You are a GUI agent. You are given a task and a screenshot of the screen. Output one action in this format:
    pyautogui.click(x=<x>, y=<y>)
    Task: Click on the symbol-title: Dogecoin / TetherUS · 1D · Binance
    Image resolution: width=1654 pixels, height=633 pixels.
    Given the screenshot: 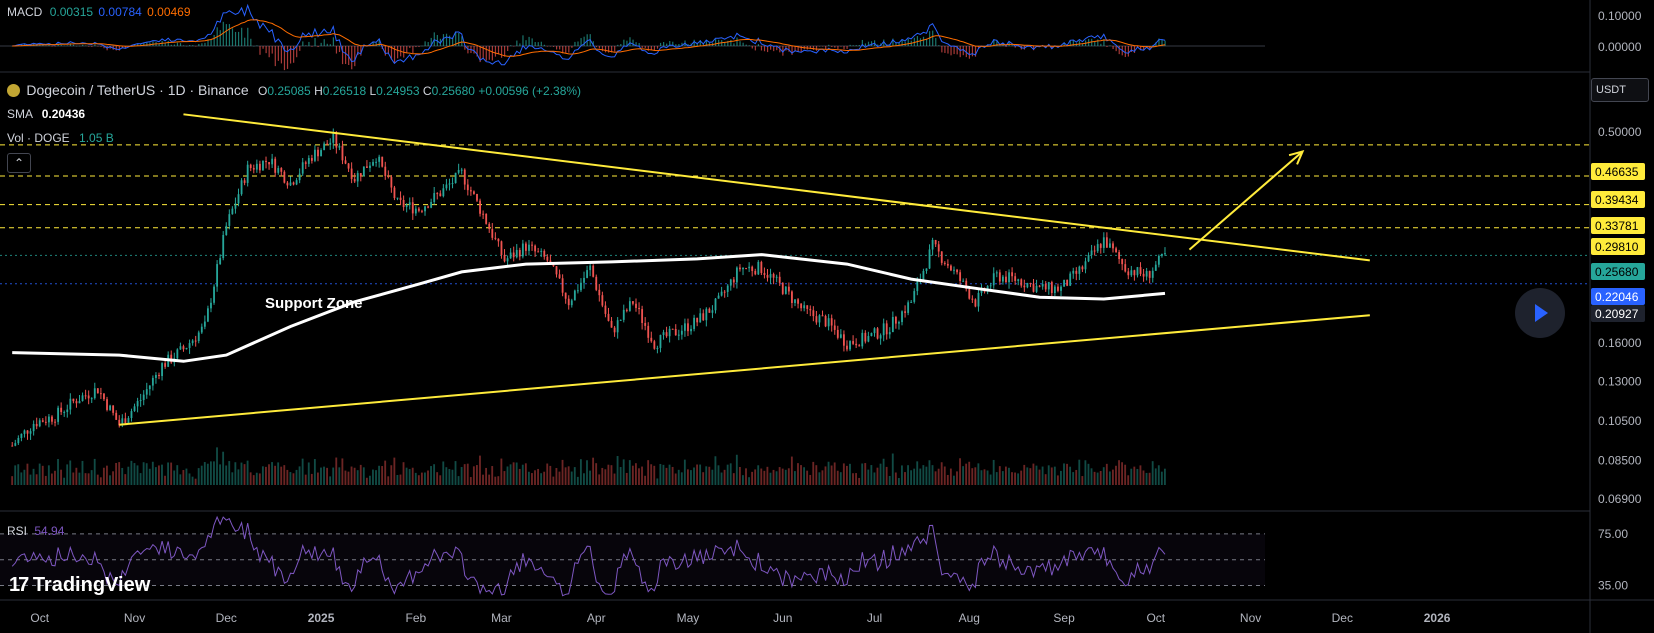 What is the action you would take?
    pyautogui.click(x=137, y=90)
    